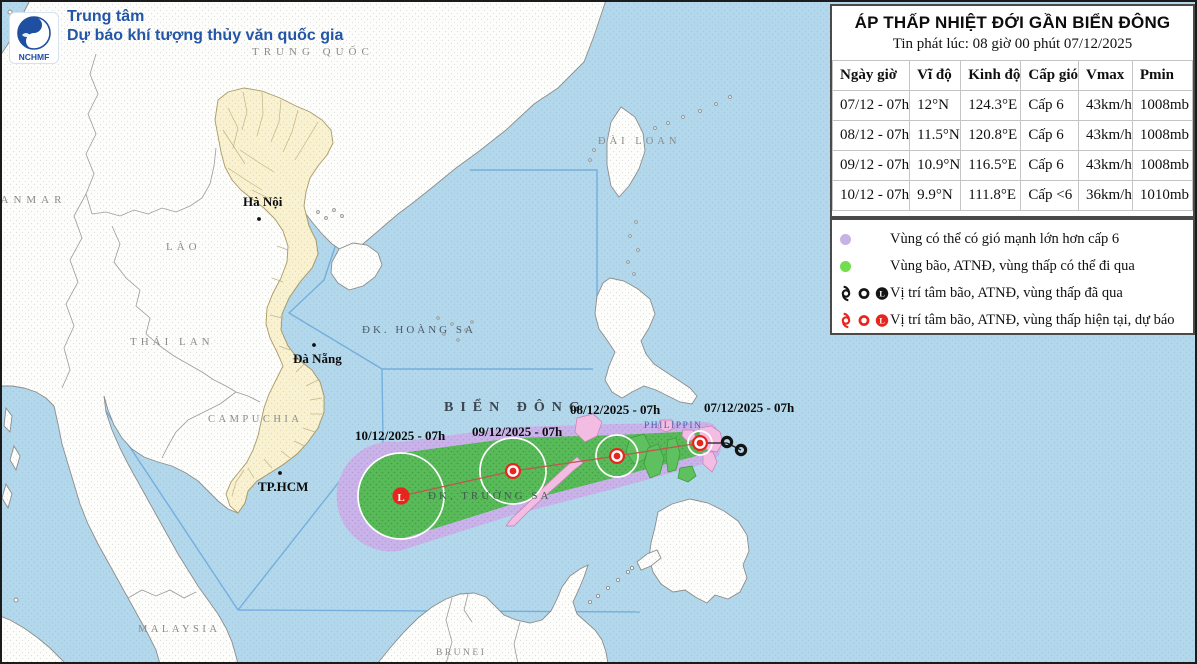 The image size is (1197, 664). What do you see at coordinates (935, 165) in the screenshot?
I see `forecast-table-cell: 10.9°N` at bounding box center [935, 165].